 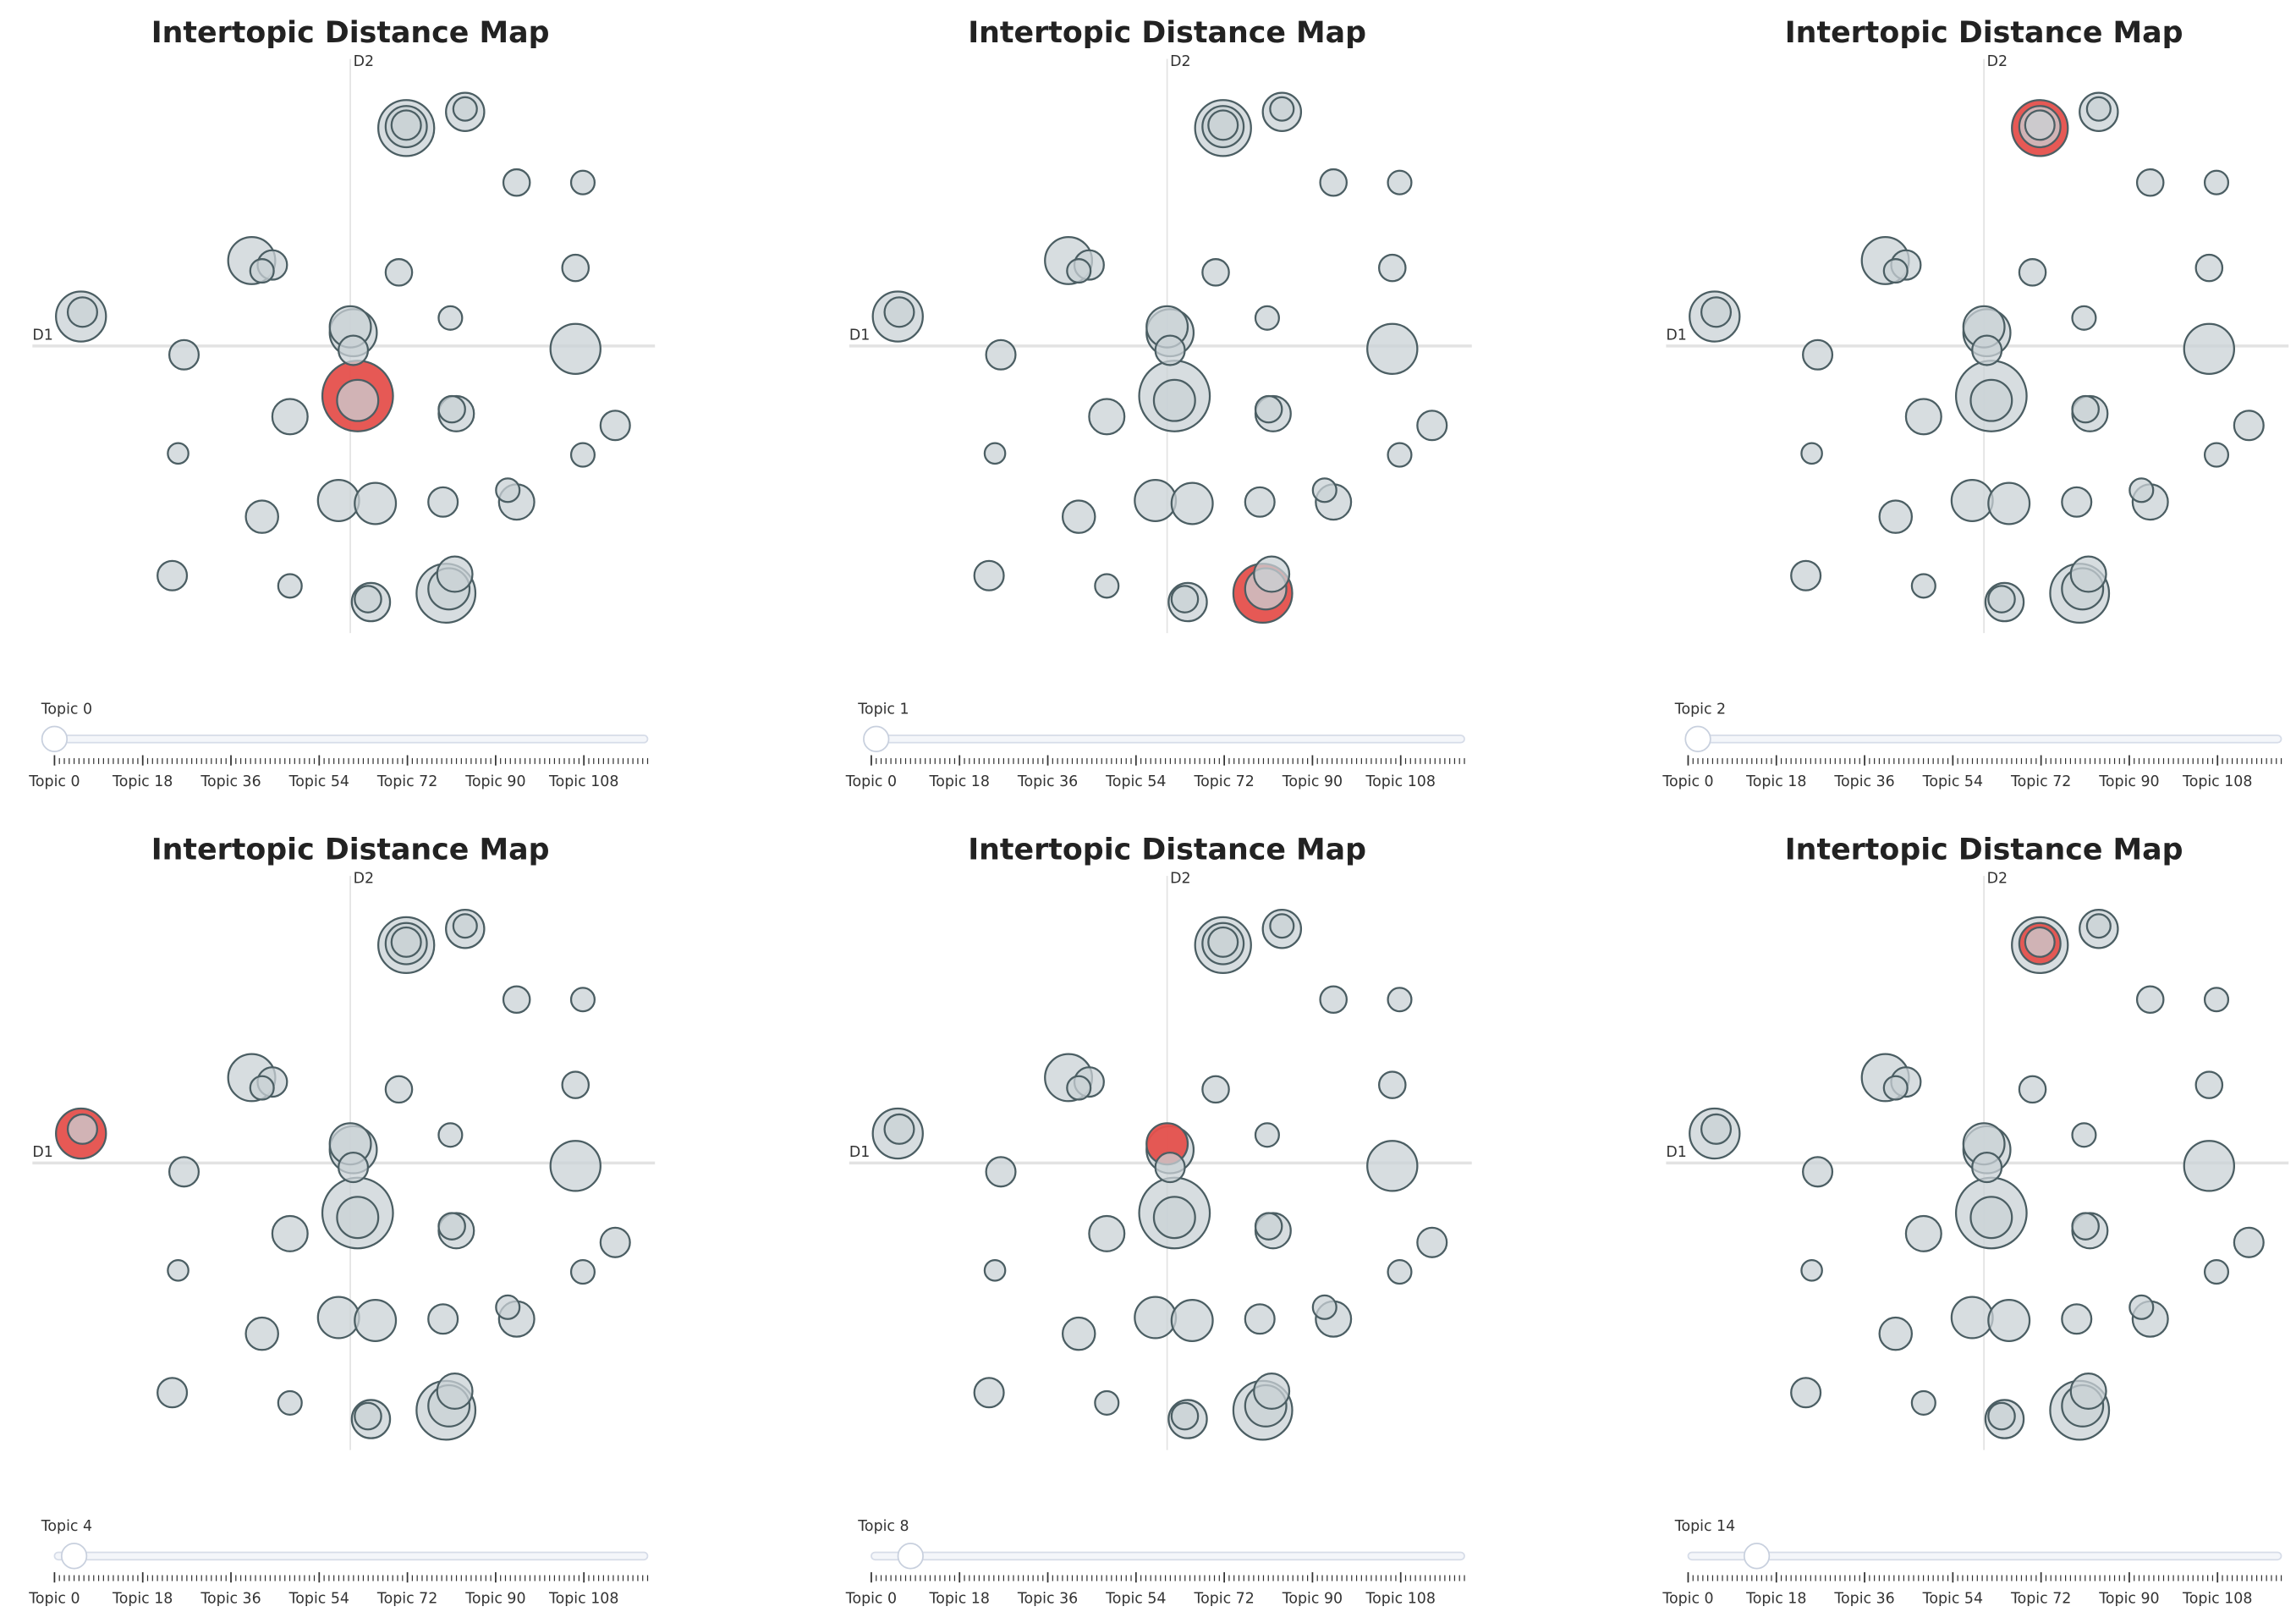 I want to click on slider-handle, so click(x=1757, y=1556).